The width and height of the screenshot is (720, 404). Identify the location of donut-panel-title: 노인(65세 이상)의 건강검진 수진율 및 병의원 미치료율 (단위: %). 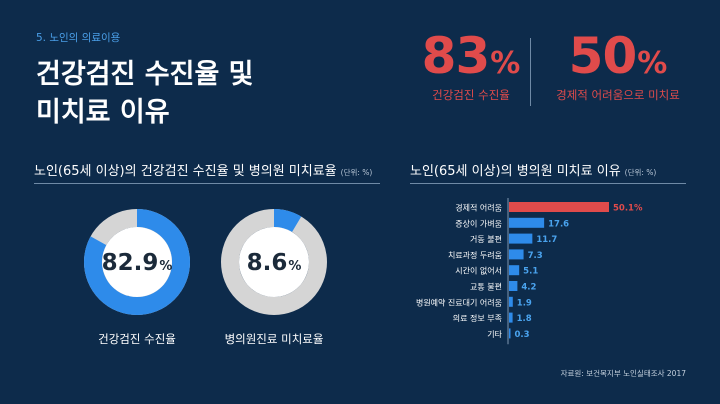
(203, 171).